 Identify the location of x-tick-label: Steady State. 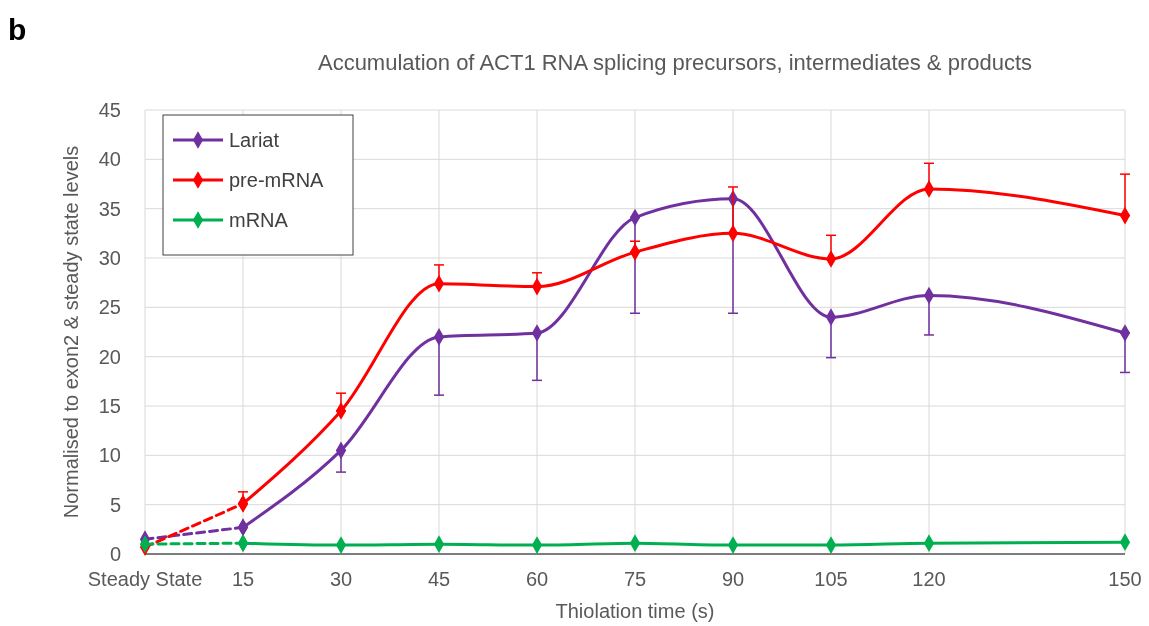
(145, 579).